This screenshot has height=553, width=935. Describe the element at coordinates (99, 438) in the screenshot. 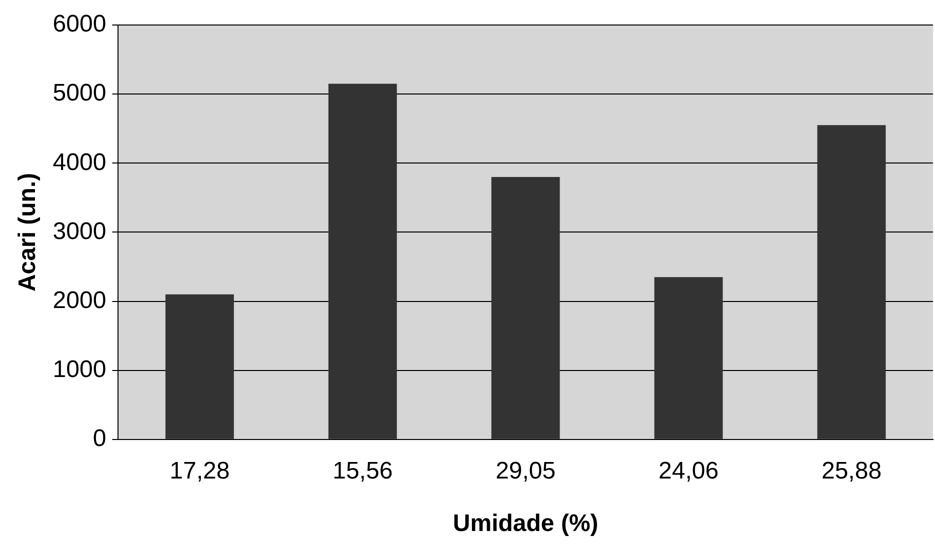

I see `y-tick-label: 0` at that location.